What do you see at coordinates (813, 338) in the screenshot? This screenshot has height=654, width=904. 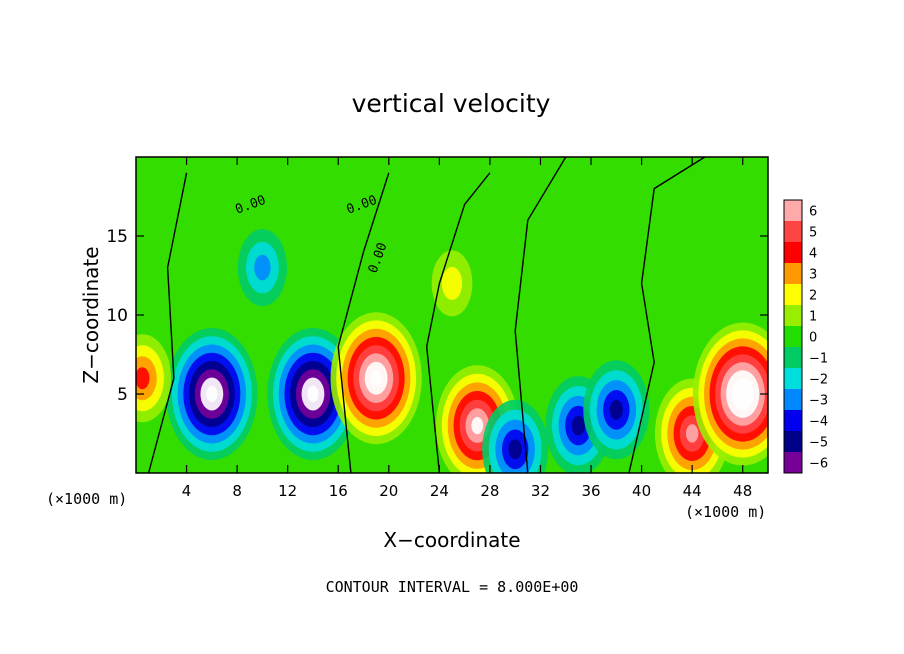 I see `colorbar-tick-label-6: 0` at bounding box center [813, 338].